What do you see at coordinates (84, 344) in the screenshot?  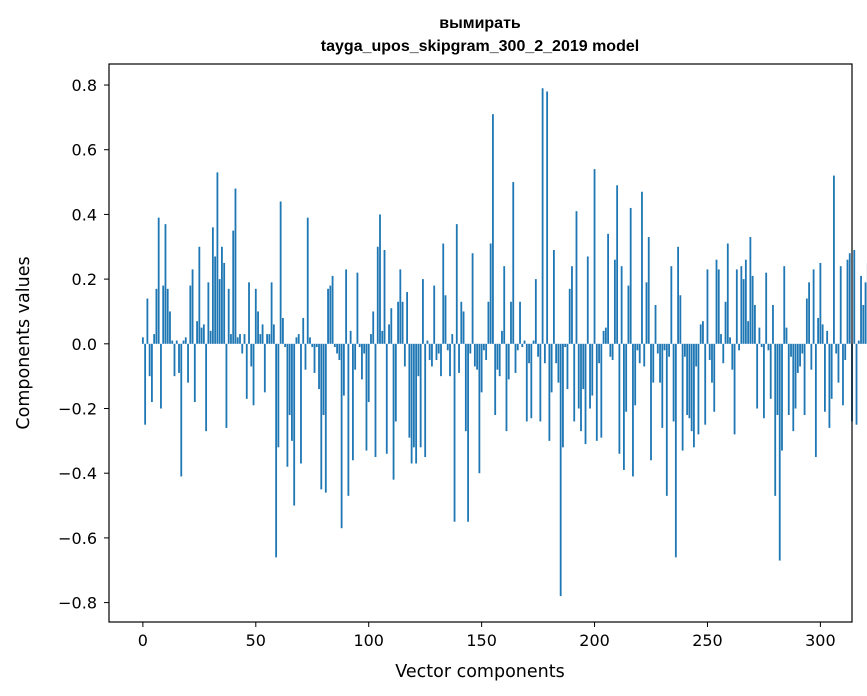 I see `y-tick-label-4: 0.0` at bounding box center [84, 344].